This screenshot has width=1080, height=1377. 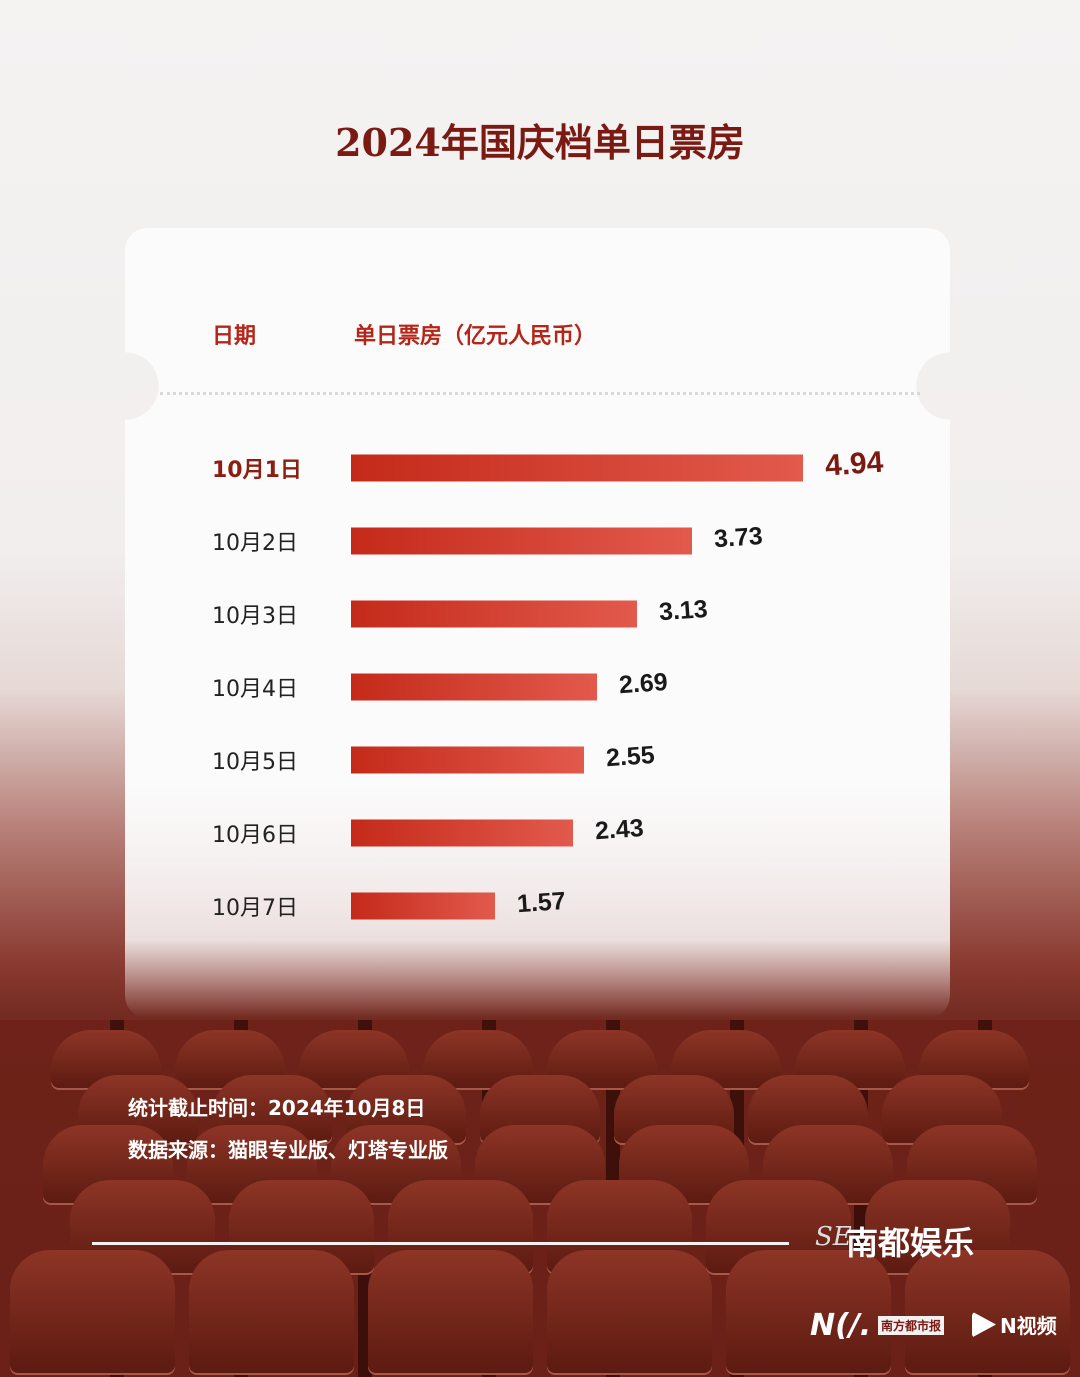 I want to click on category-label: 10月6日, so click(x=255, y=835).